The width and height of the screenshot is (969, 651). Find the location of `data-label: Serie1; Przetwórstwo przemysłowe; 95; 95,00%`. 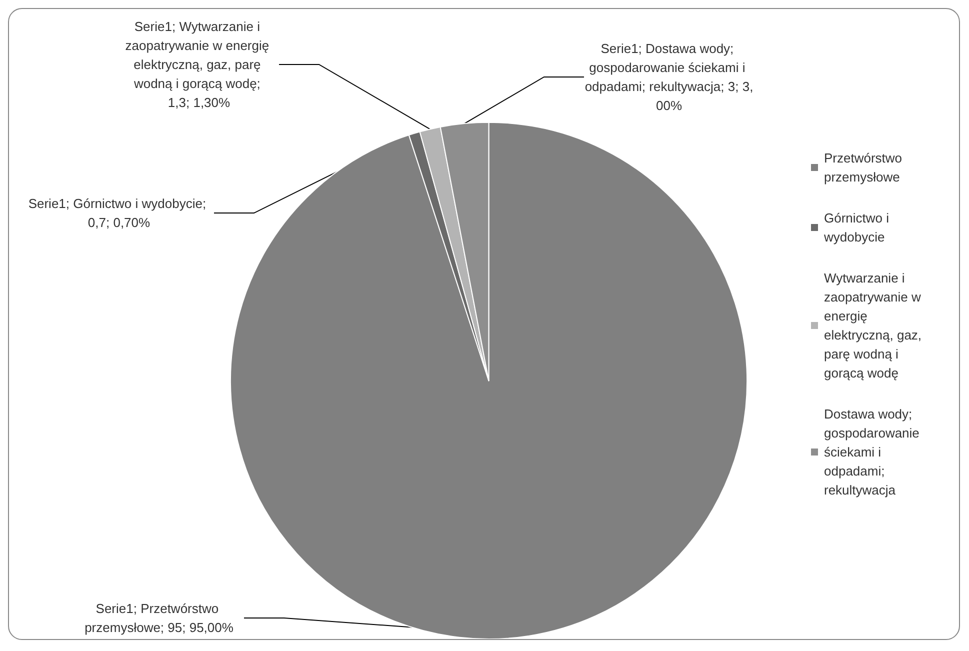

data-label: Serie1; Przetwórstwo przemysłowe; 95; 95,00% is located at coordinates (159, 618).